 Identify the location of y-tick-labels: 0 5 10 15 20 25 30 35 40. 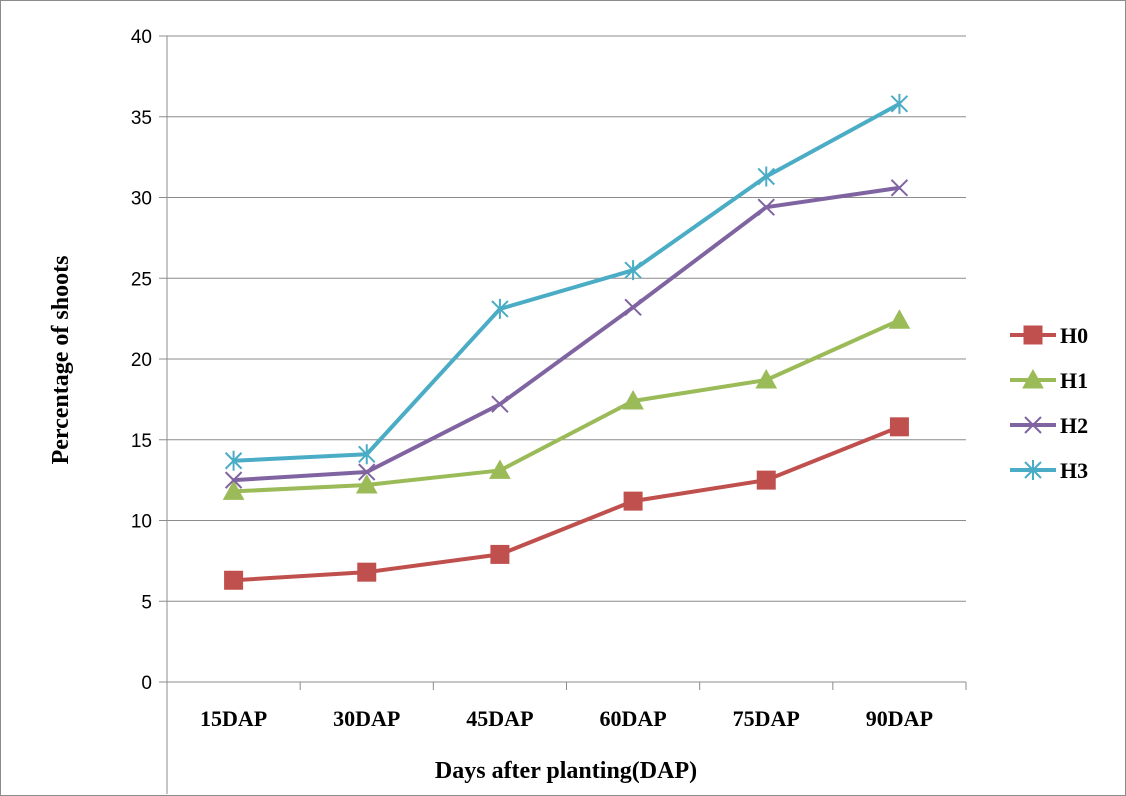
(141, 360).